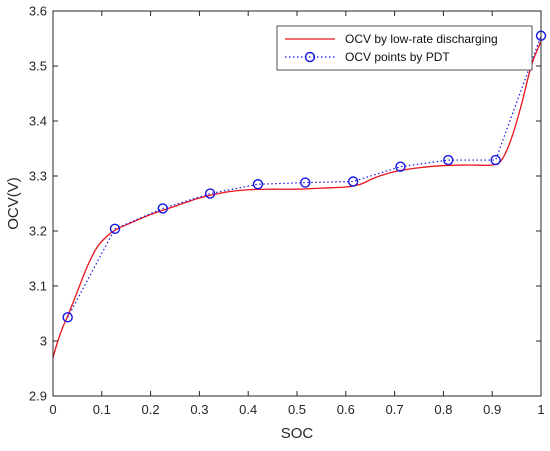 This screenshot has width=550, height=451. Describe the element at coordinates (310, 57) in the screenshot. I see `legend-circle-marker-icon` at that location.